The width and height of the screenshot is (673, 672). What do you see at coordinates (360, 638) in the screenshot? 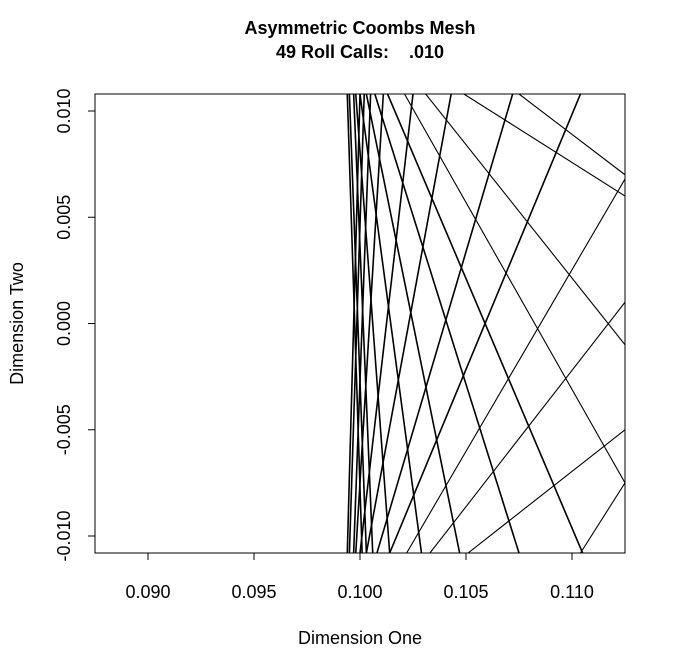
I see `x-axis-title: Dimension One` at bounding box center [360, 638].